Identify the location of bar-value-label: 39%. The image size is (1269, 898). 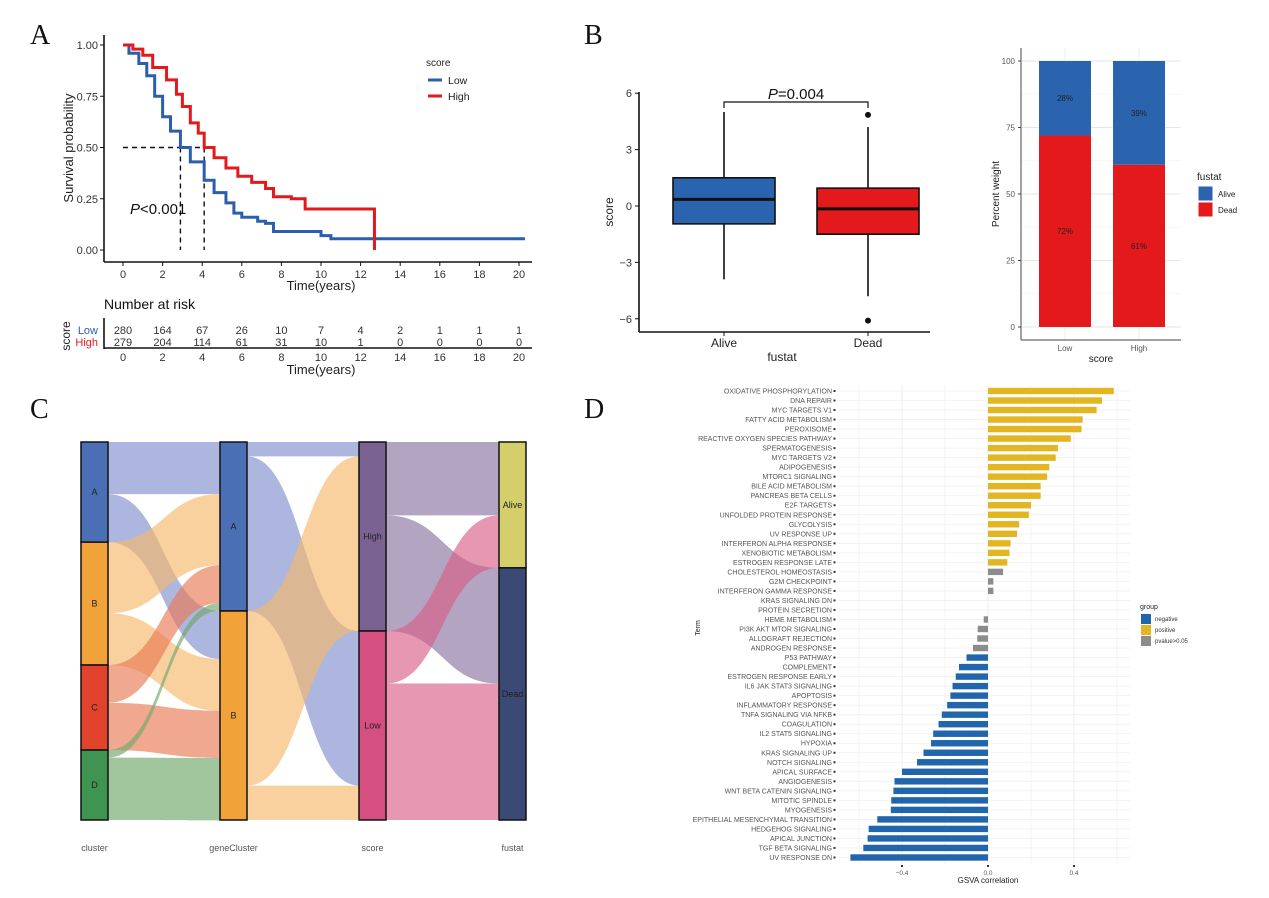
(1139, 113).